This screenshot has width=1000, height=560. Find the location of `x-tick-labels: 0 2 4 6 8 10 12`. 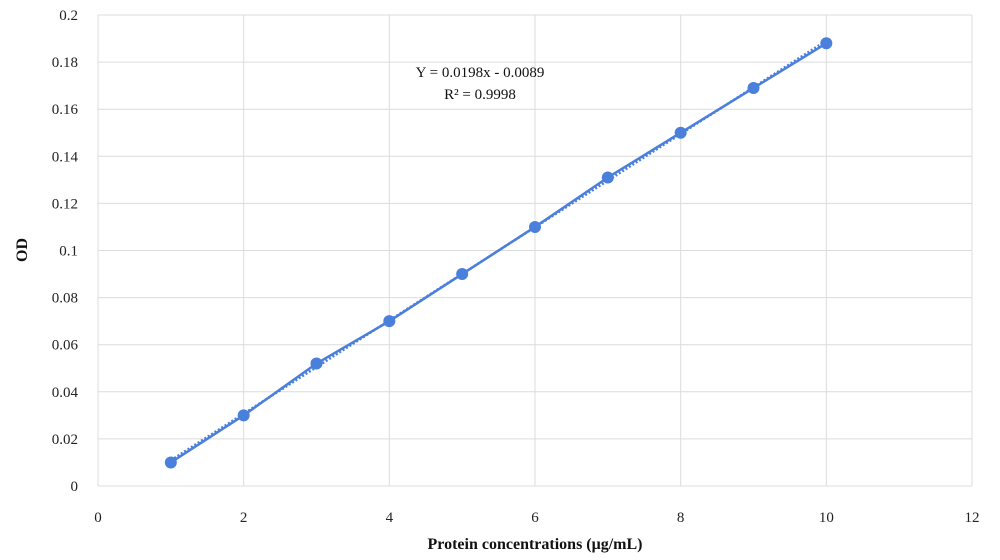

x-tick-labels: 0 2 4 6 8 10 12 is located at coordinates (536, 518).